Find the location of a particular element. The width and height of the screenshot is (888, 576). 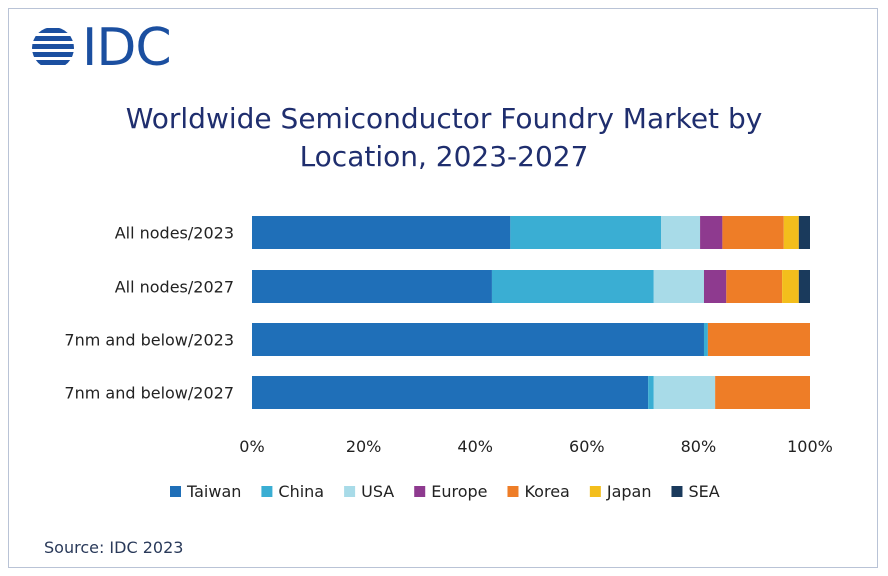

source-note: Source: IDC 2023 is located at coordinates (114, 547).